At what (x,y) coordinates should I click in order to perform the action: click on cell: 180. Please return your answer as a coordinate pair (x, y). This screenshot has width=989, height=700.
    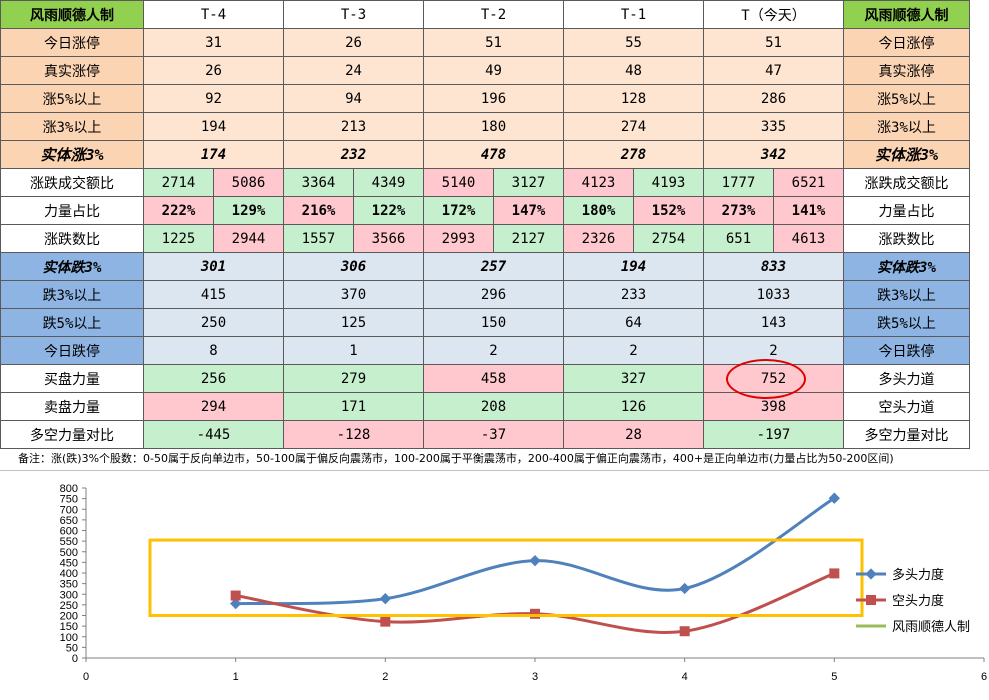
    Looking at the image, I should click on (493, 126).